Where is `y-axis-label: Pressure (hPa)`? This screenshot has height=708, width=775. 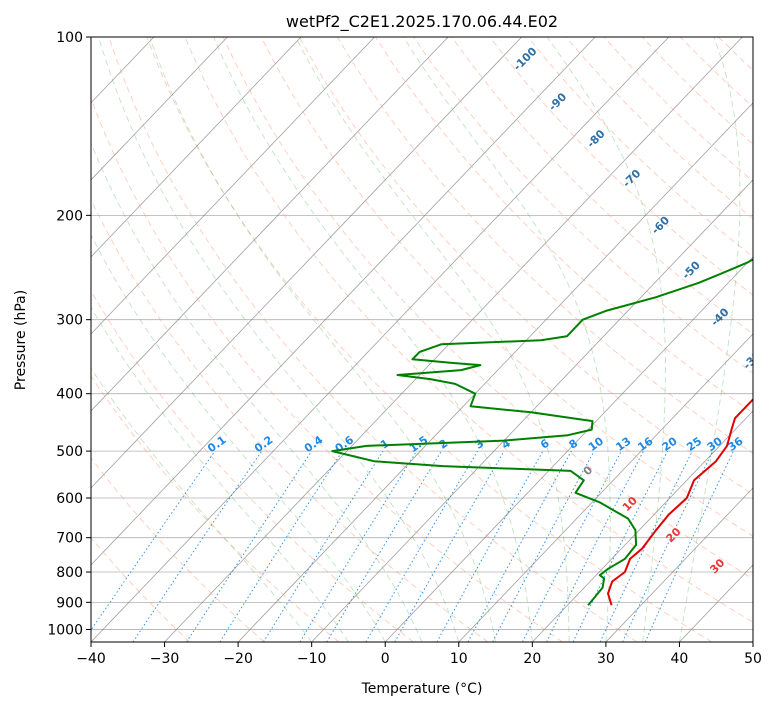 y-axis-label: Pressure (hPa) is located at coordinates (21, 340).